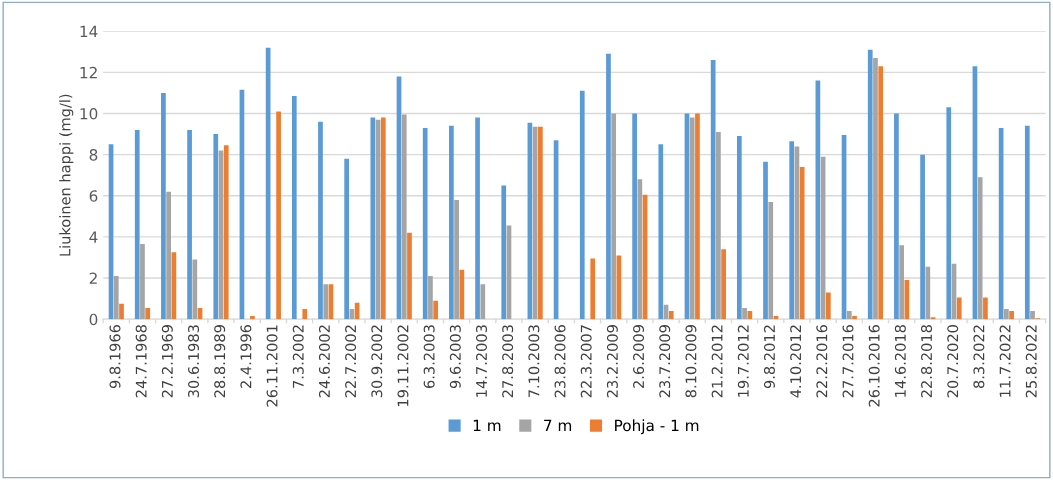 This screenshot has width=1053, height=480. Describe the element at coordinates (612, 361) in the screenshot. I see `x-tick-label: 23.2.2009` at that location.